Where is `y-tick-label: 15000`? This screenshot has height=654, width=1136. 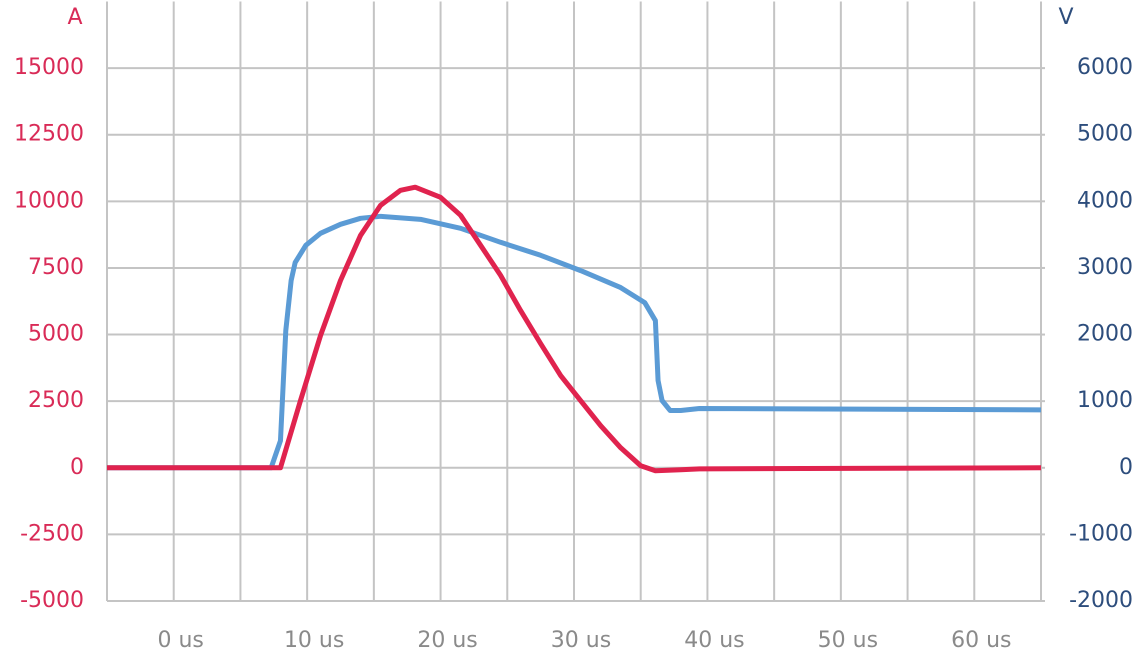
y-tick-label: 15000 is located at coordinates (49, 67).